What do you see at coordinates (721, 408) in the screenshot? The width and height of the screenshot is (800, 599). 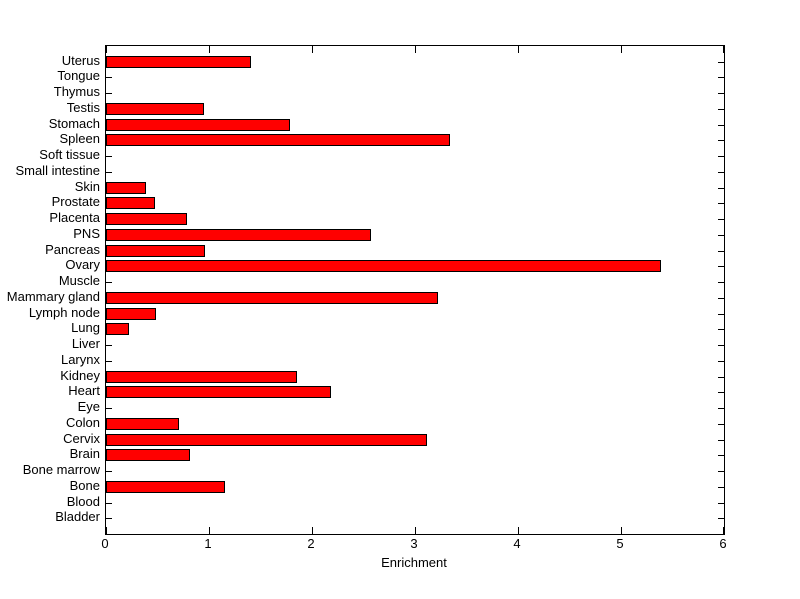 I see `y-tick-right-eye` at bounding box center [721, 408].